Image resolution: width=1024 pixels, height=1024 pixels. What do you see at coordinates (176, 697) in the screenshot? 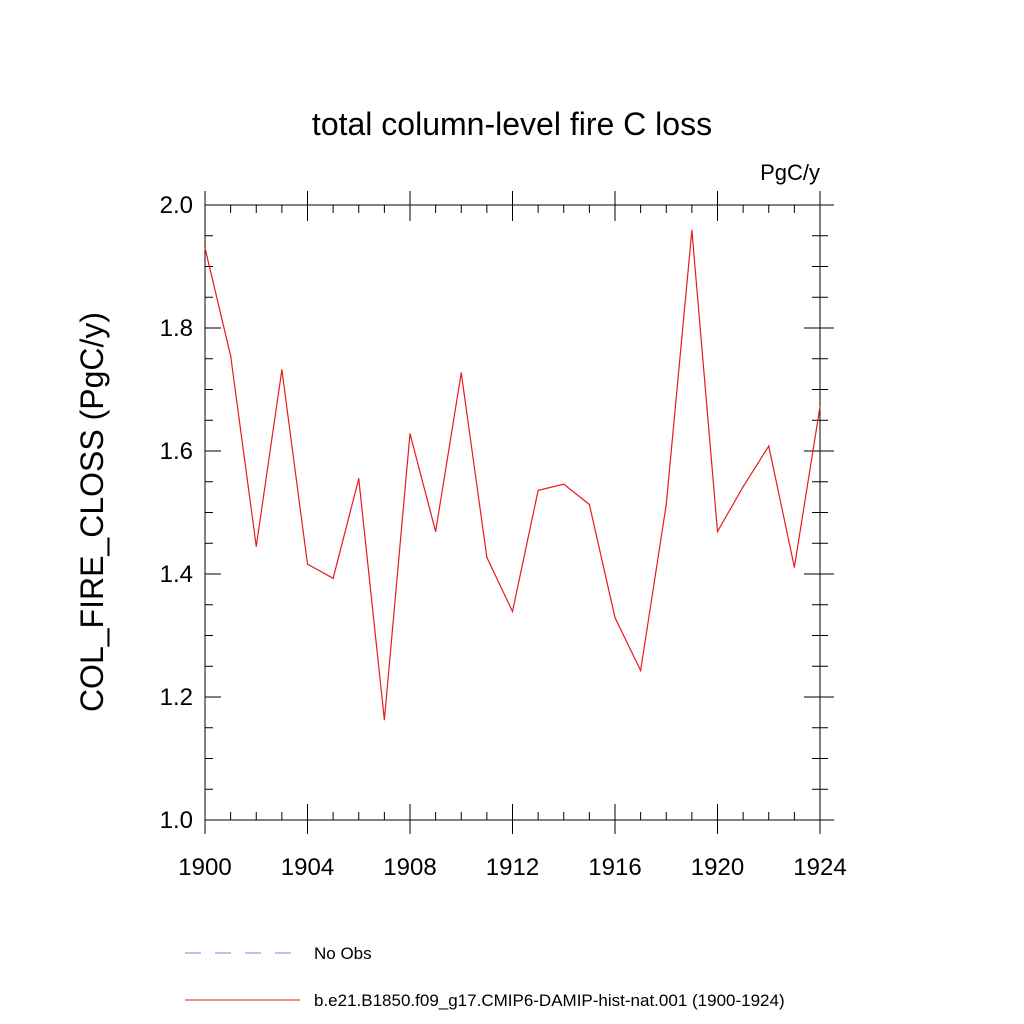
I see `y-tick-label: 1.2` at bounding box center [176, 697].